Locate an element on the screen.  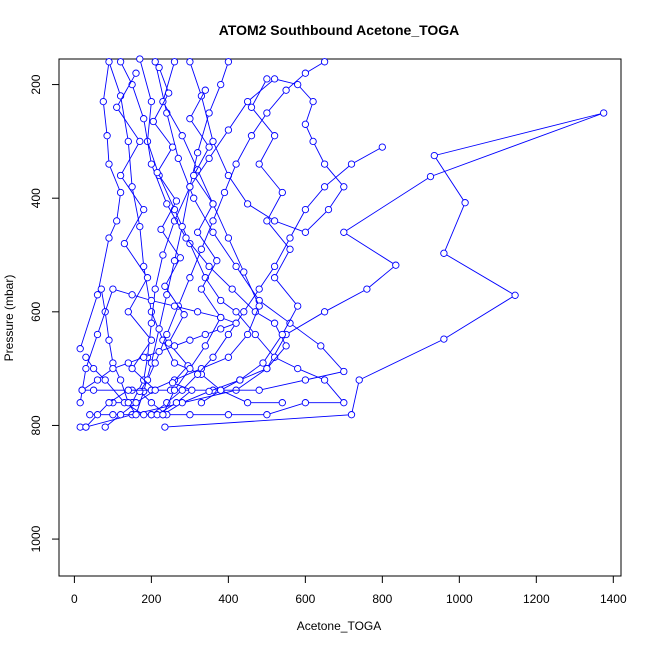
x-tick-label: 0 is located at coordinates (74, 599).